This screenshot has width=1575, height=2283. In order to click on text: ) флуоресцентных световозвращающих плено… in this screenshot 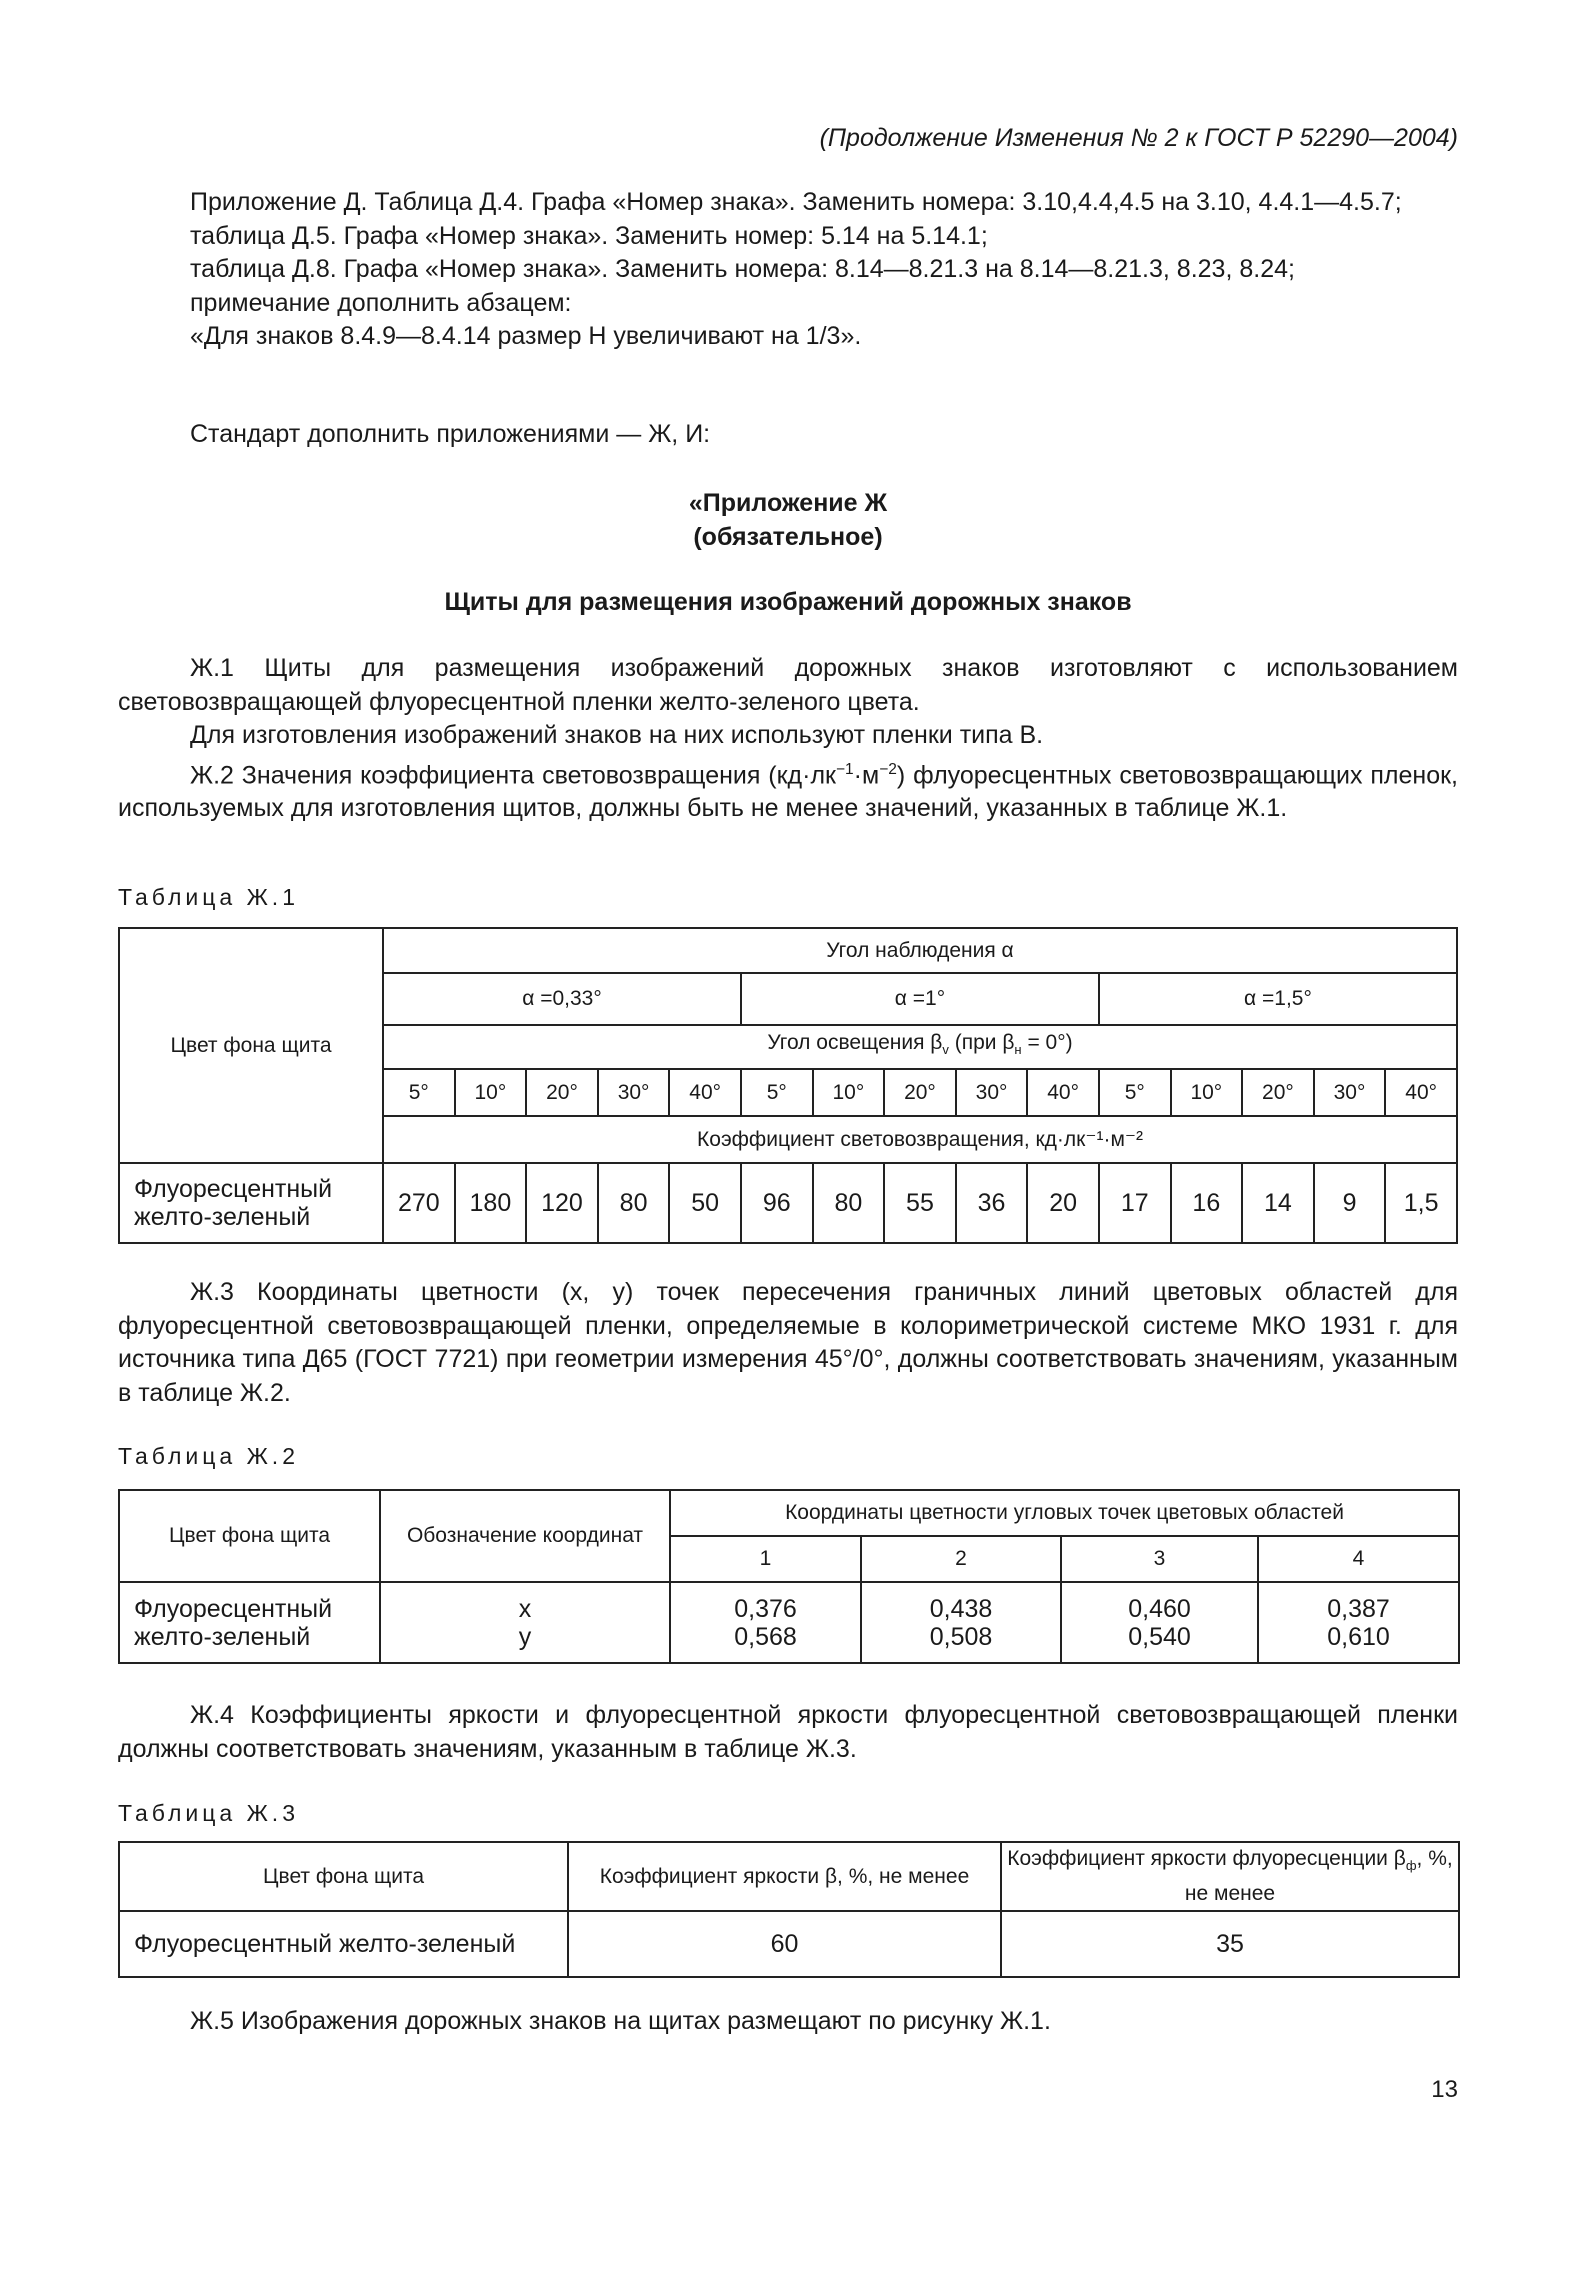, I will do `click(788, 791)`.